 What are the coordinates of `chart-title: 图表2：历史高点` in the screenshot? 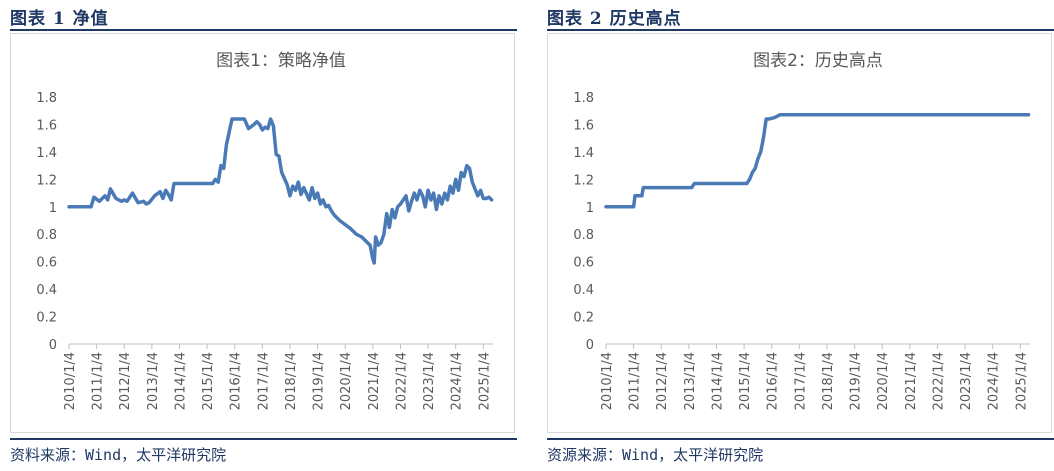 It's located at (818, 61).